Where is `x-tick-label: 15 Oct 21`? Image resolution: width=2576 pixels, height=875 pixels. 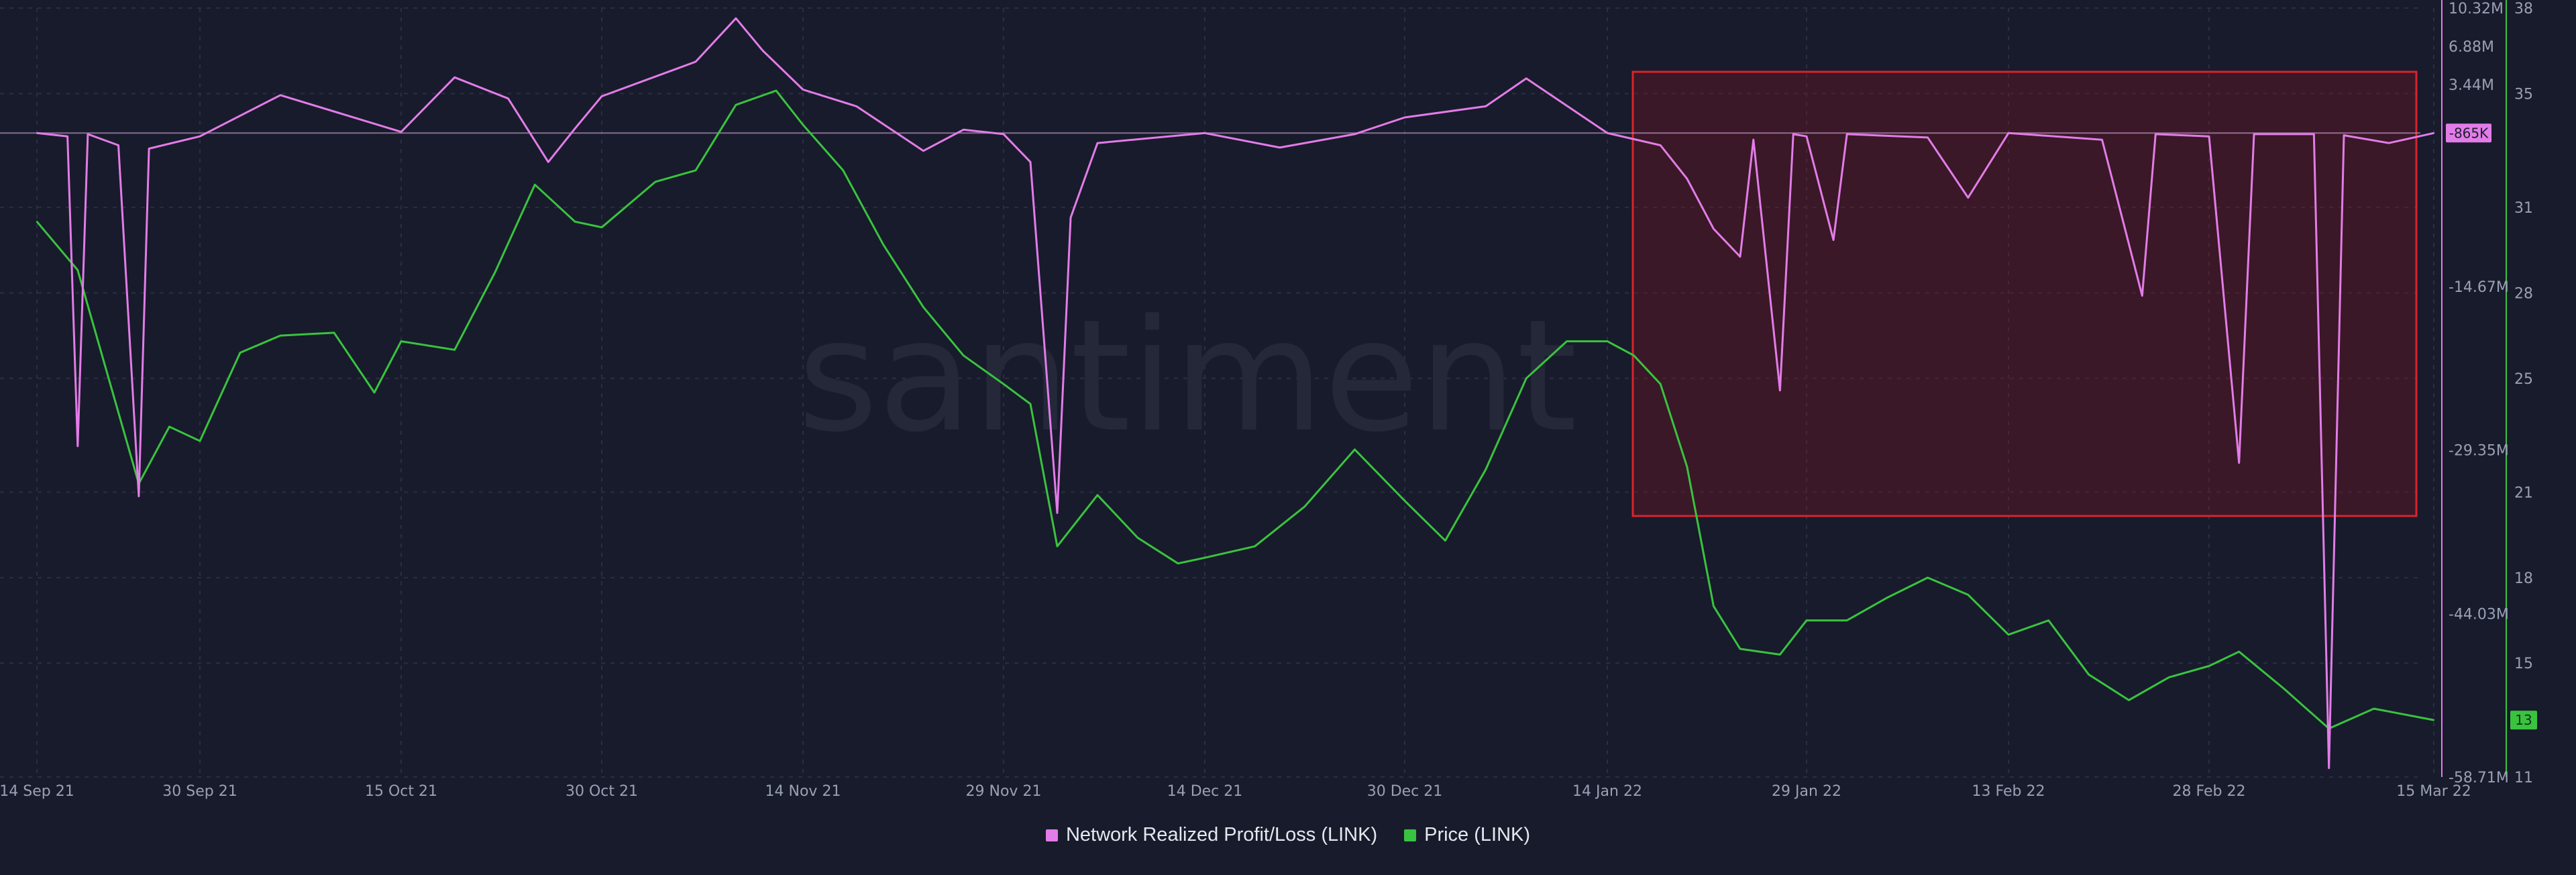 x-tick-label: 15 Oct 21 is located at coordinates (401, 791).